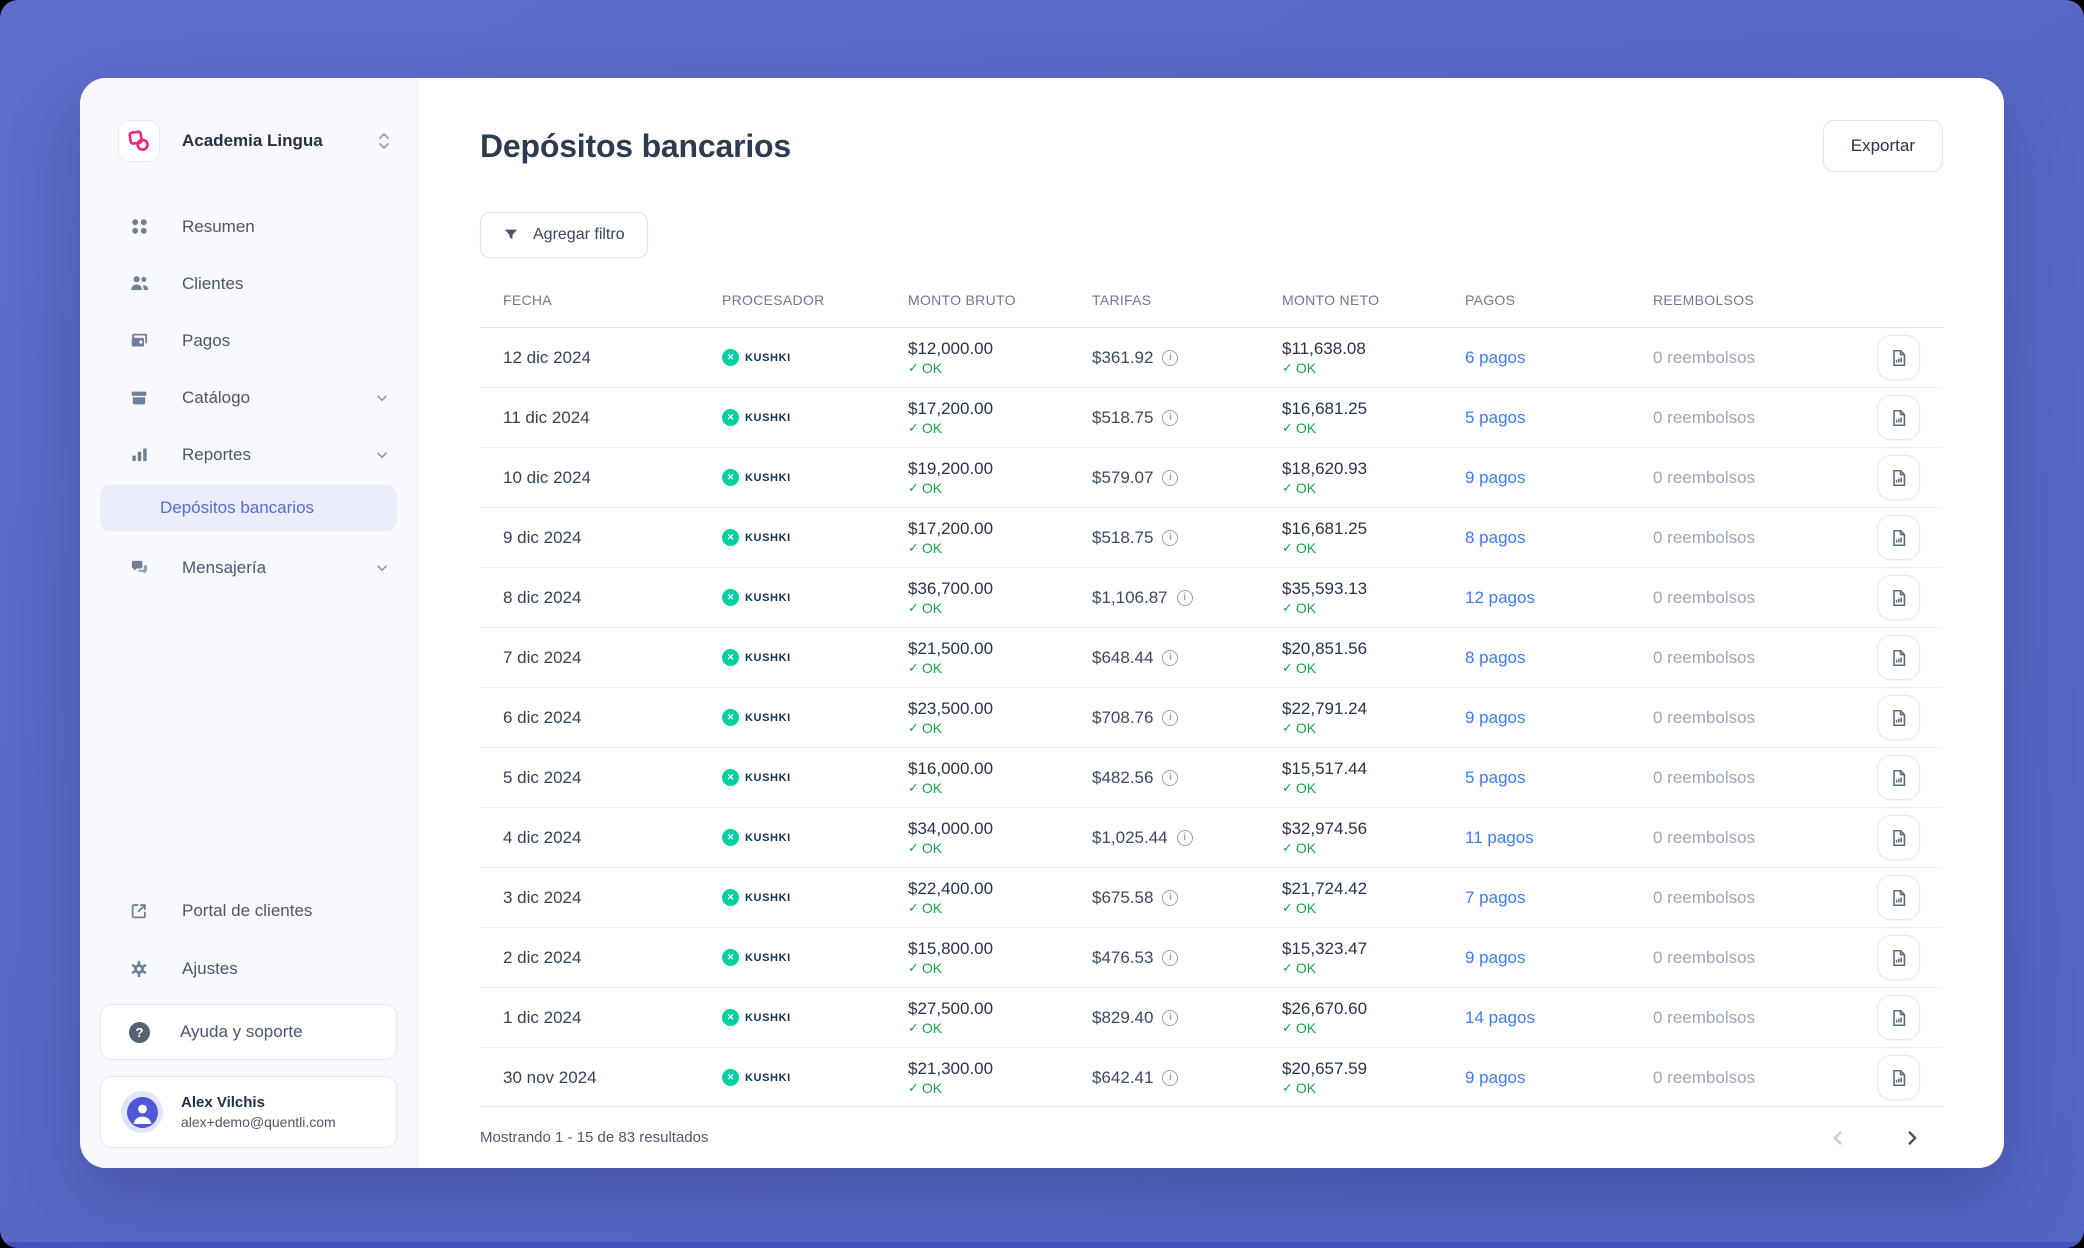 Image resolution: width=2084 pixels, height=1248 pixels. What do you see at coordinates (248, 454) in the screenshot?
I see `sidebar-item-reportes: Reportes` at bounding box center [248, 454].